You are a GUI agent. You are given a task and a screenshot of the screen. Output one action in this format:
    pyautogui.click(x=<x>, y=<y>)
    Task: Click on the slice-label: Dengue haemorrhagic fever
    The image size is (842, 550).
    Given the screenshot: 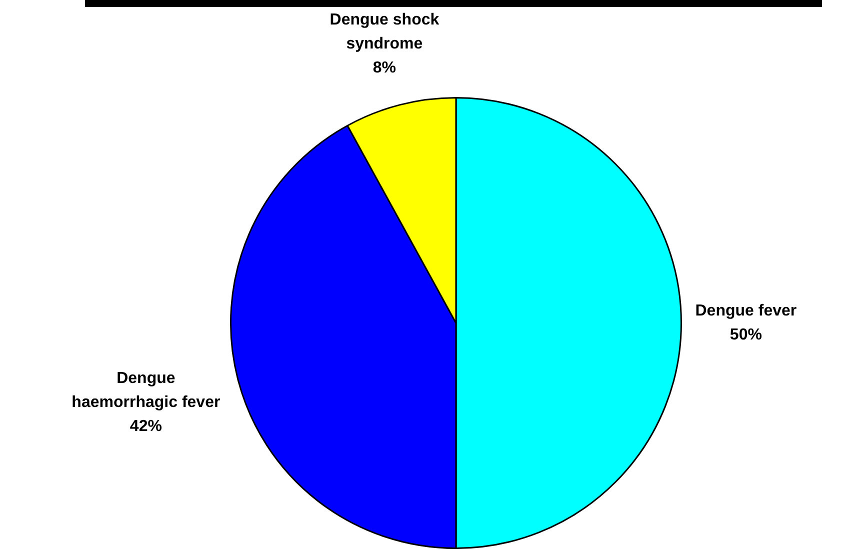 What is the action you would take?
    pyautogui.click(x=146, y=391)
    